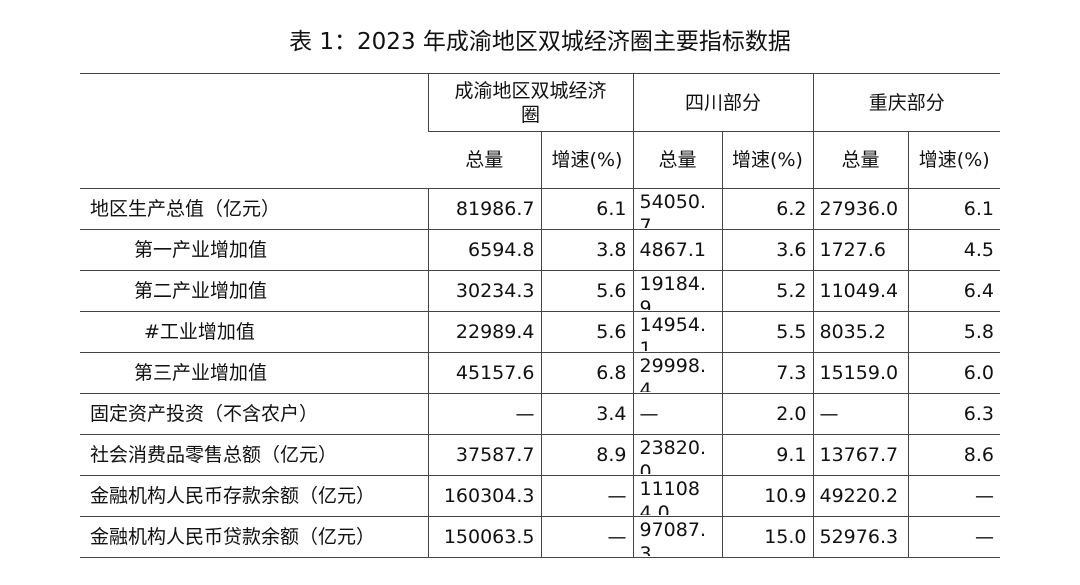 The height and width of the screenshot is (585, 1080). What do you see at coordinates (611, 455) in the screenshot?
I see `cell-value: 8.9` at bounding box center [611, 455].